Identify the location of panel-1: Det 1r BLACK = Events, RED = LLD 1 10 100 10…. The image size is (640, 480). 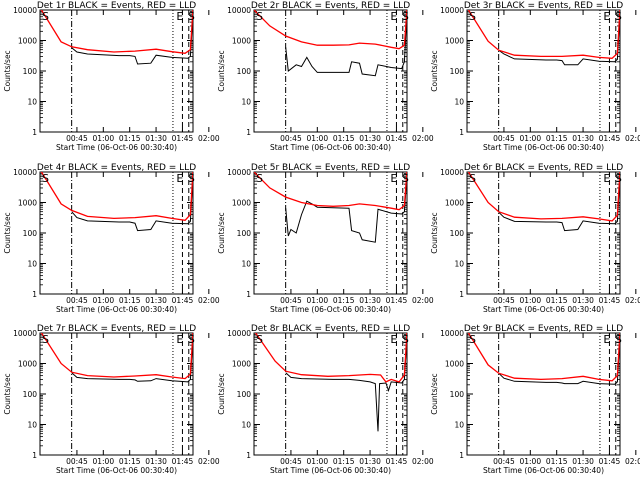
(111, 76).